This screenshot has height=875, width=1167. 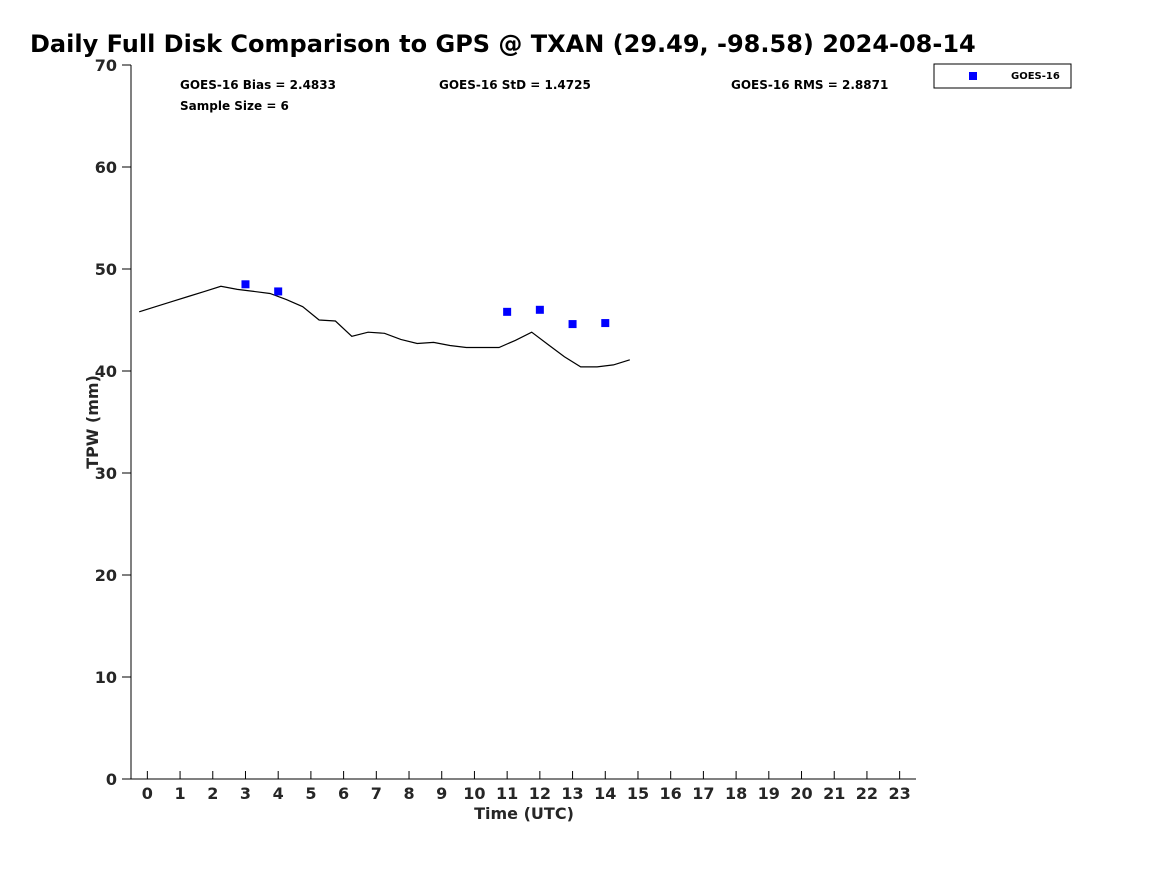 What do you see at coordinates (106, 371) in the screenshot?
I see `y-tick-label: 40` at bounding box center [106, 371].